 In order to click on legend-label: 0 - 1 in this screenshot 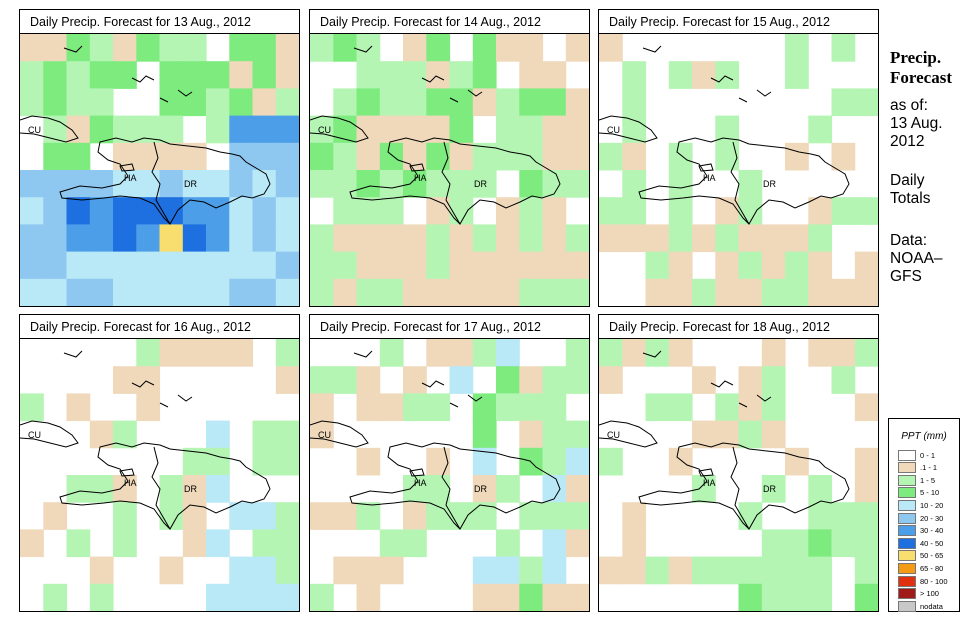, I will do `click(928, 455)`.